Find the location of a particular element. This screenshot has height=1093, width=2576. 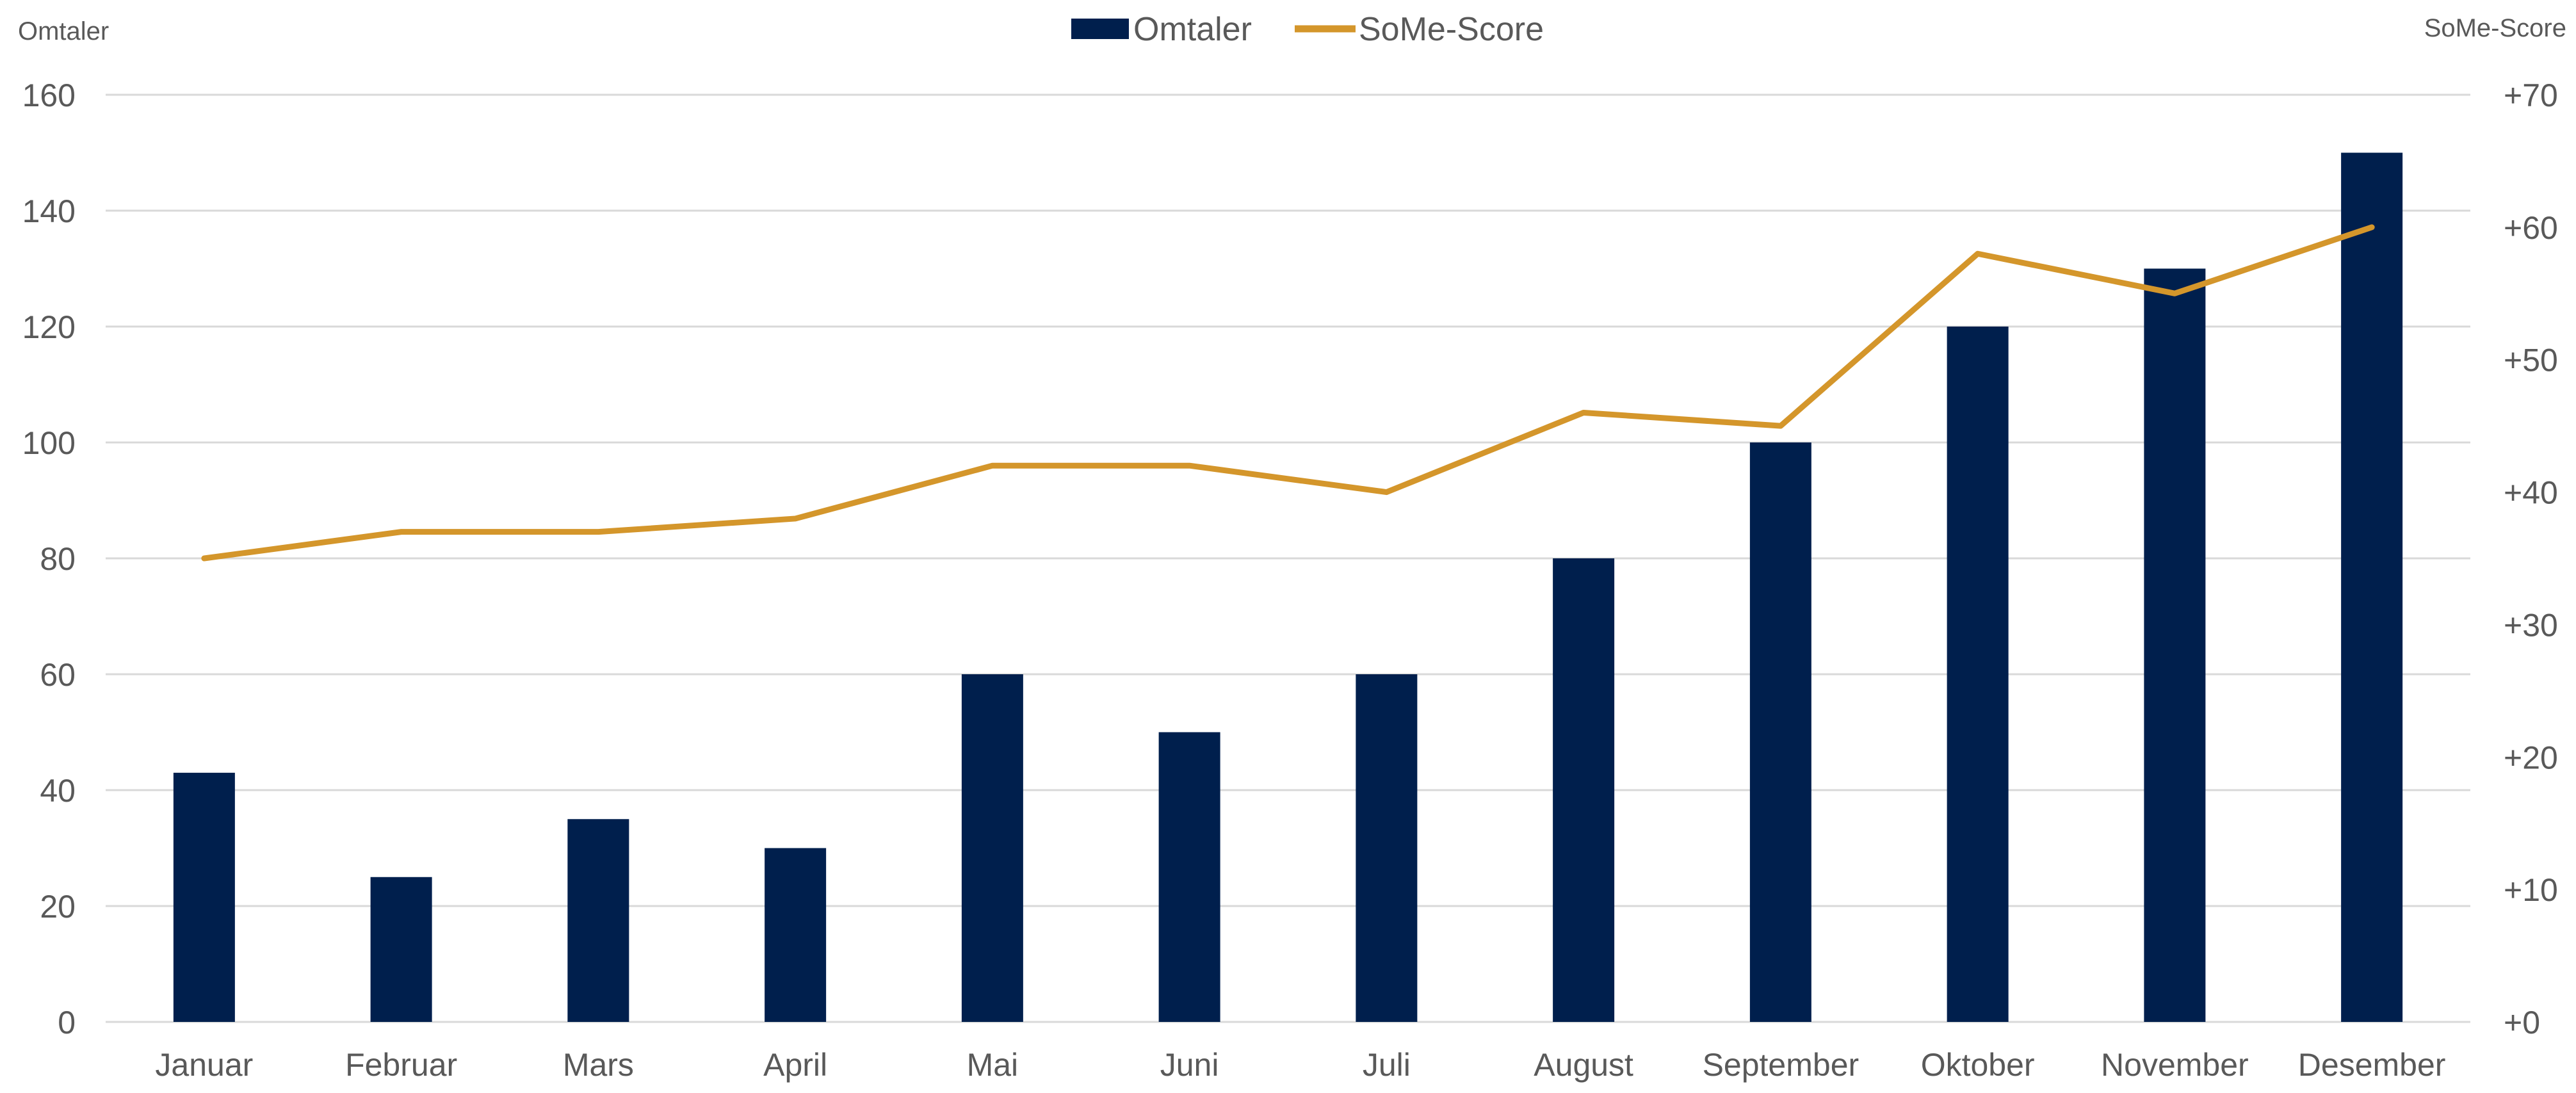

legend-label-omtaler: Omtaler is located at coordinates (1192, 30).